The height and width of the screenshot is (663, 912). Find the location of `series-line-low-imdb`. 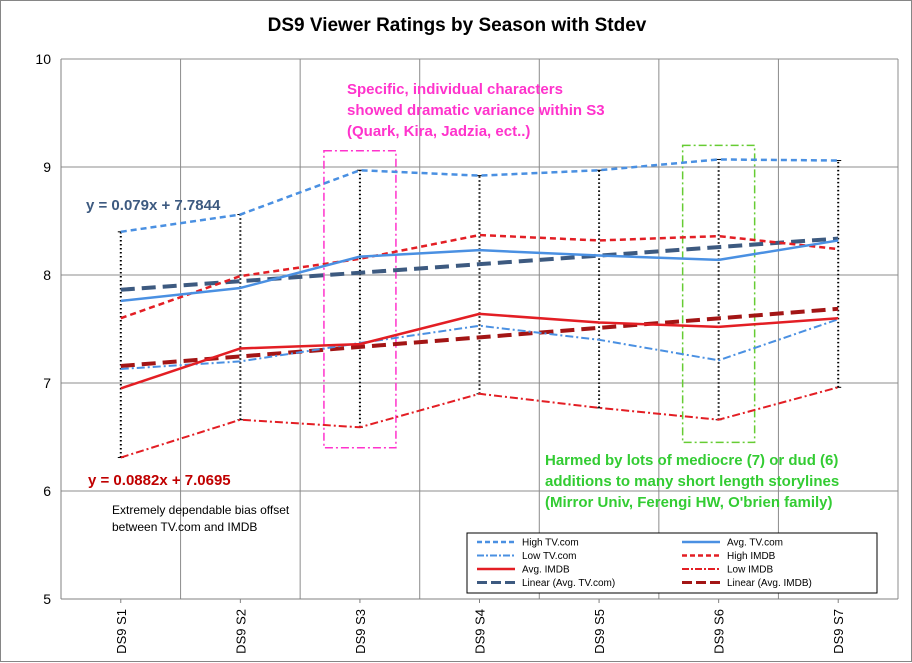

series-line-low-imdb is located at coordinates (479, 422).